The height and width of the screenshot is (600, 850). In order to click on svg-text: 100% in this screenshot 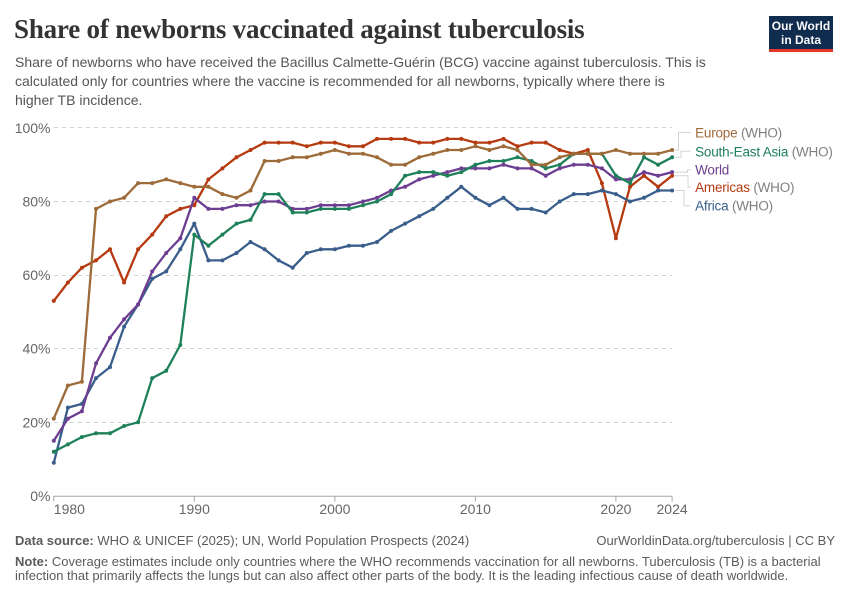, I will do `click(33, 128)`.